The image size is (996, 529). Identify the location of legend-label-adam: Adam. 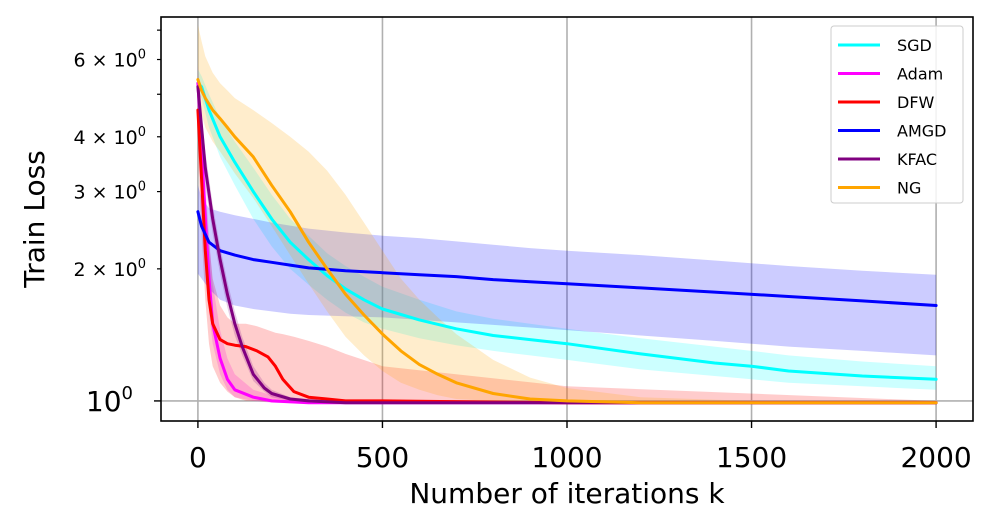
(920, 74).